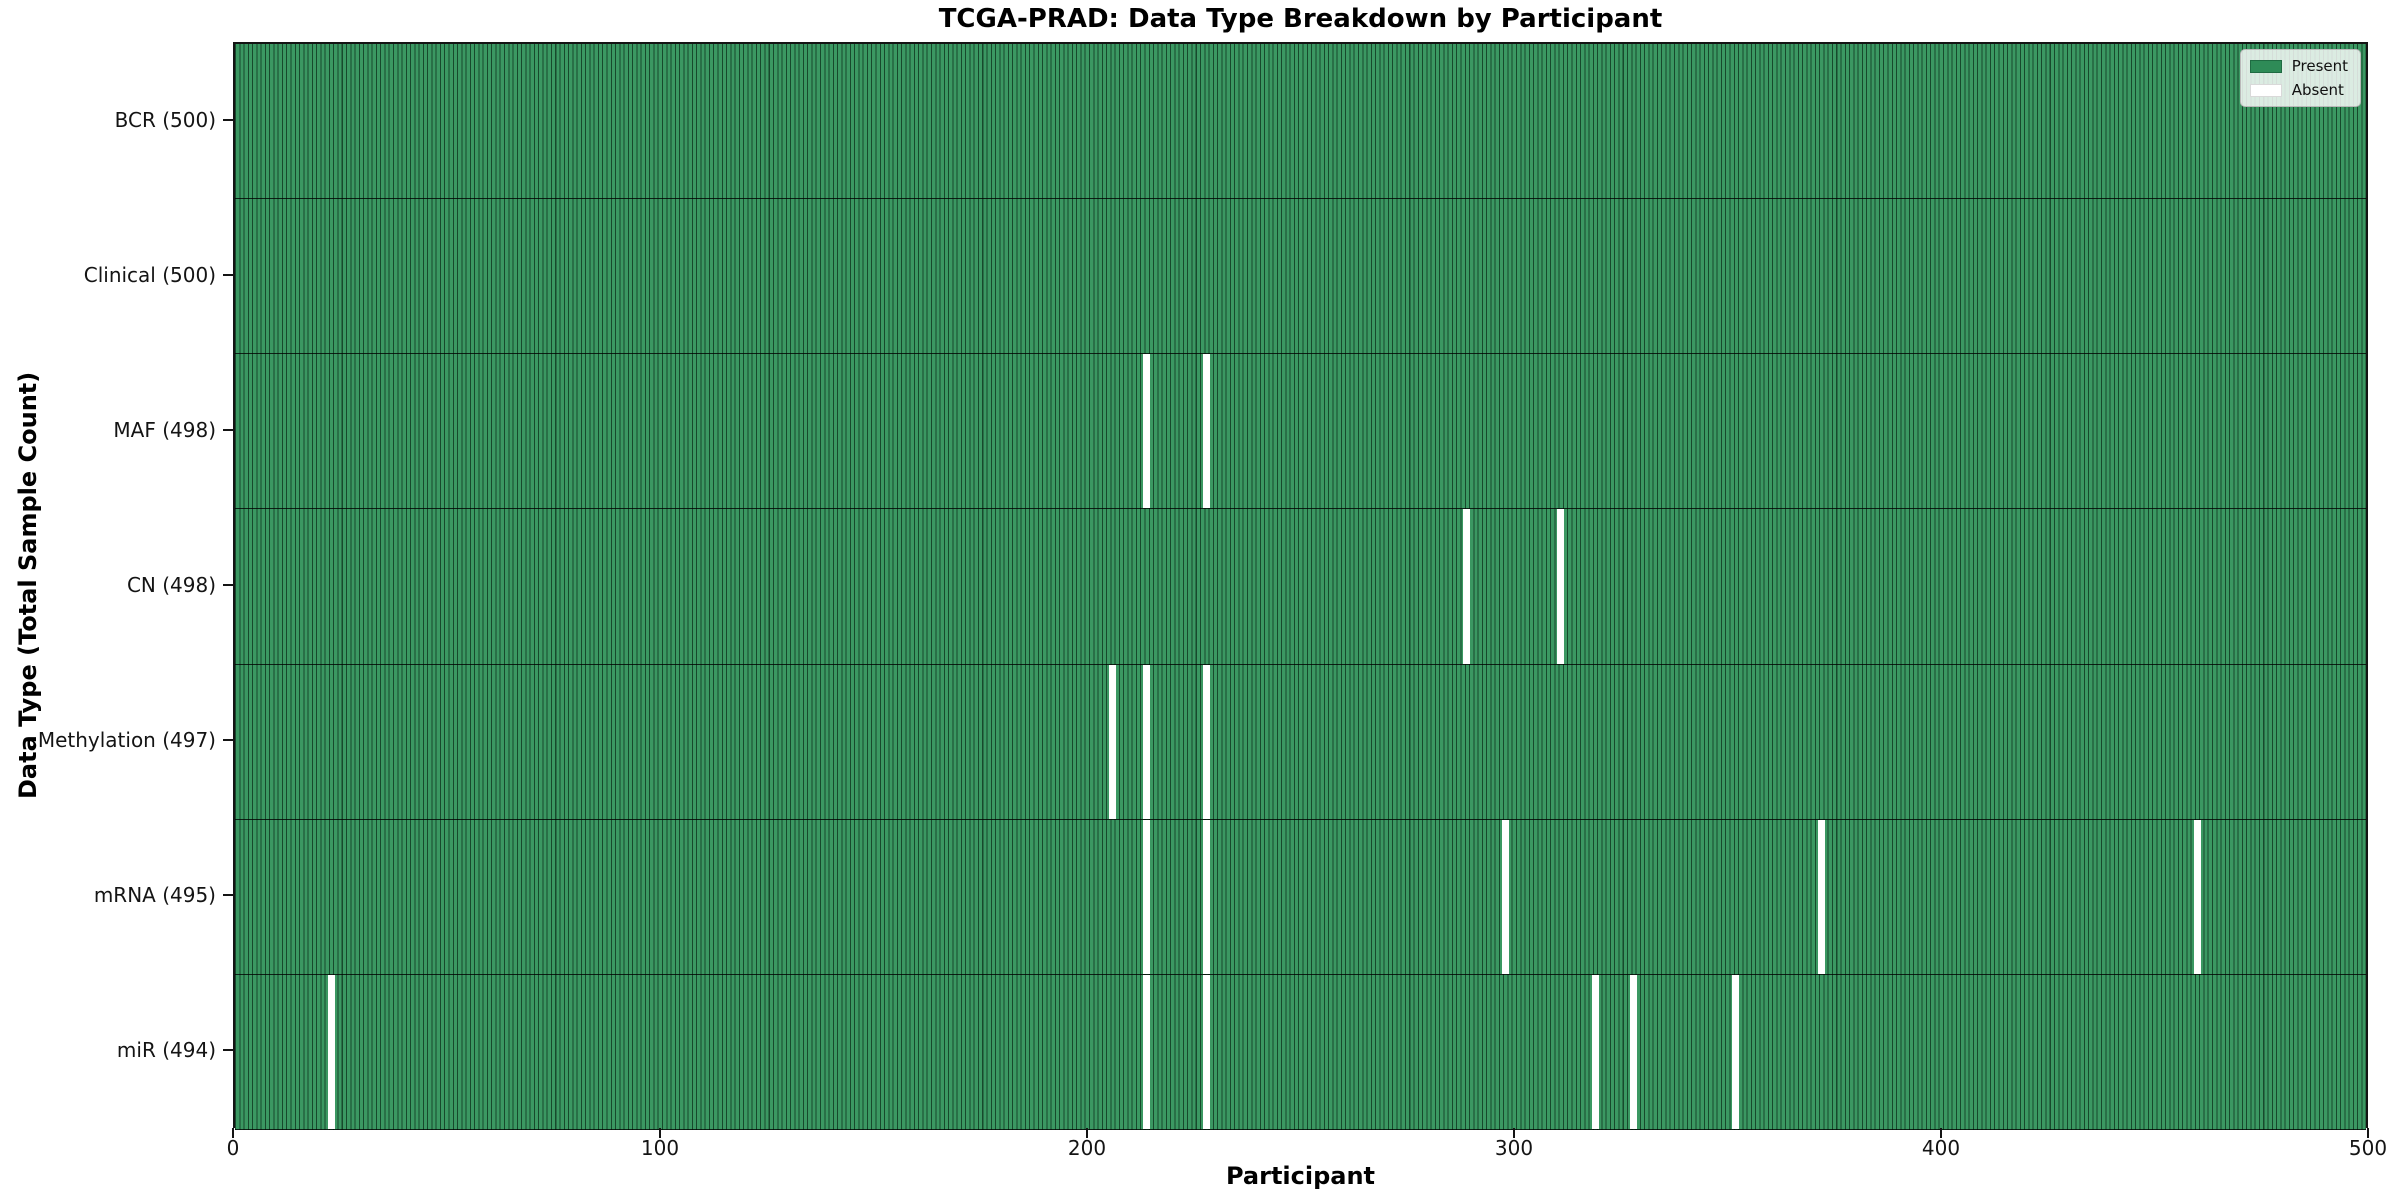 This screenshot has height=1200, width=2400. Describe the element at coordinates (1300, 897) in the screenshot. I see `heatmap-row-mrna` at that location.